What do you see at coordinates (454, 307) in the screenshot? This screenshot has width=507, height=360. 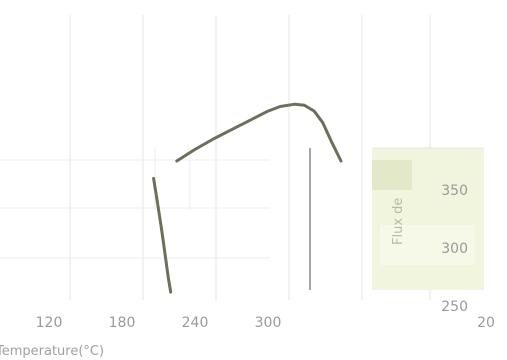 I see `y-tick-label: 250` at bounding box center [454, 307].